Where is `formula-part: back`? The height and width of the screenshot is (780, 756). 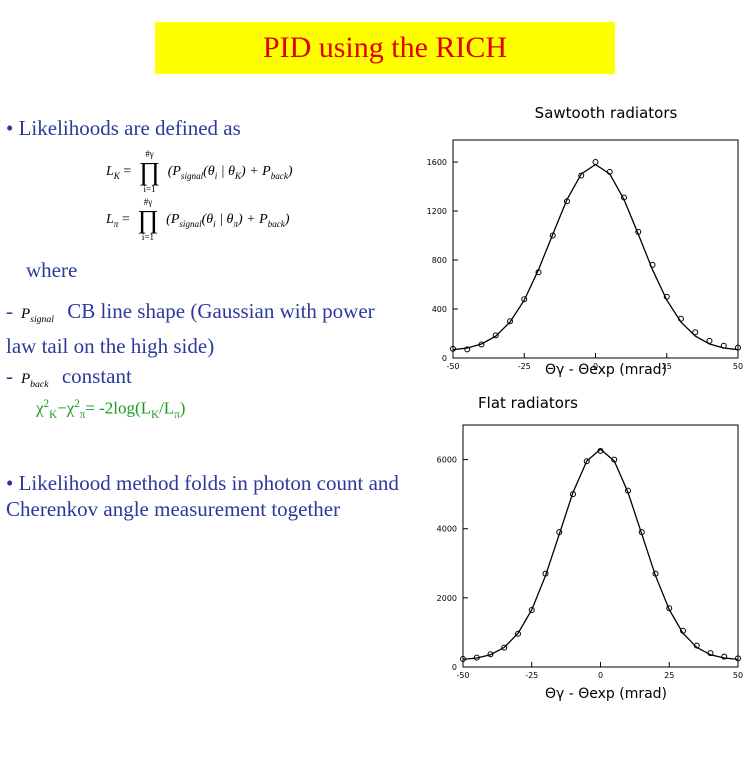
formula-part: back is located at coordinates (279, 176).